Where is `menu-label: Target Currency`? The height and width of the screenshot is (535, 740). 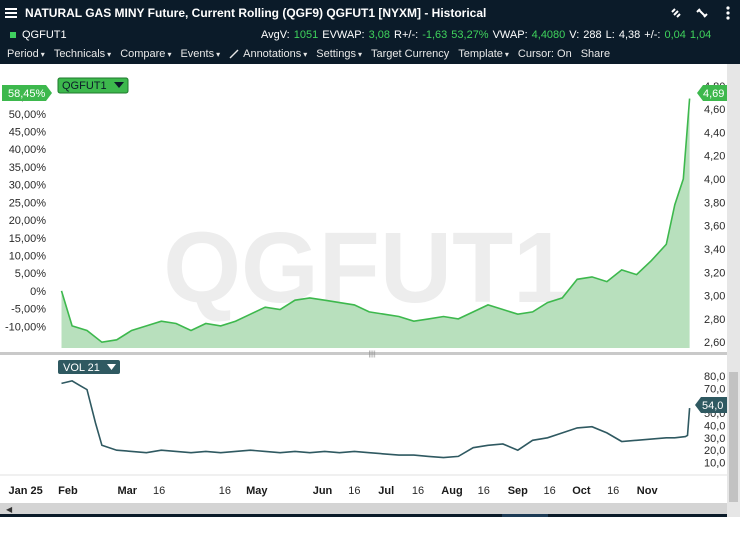 menu-label: Target Currency is located at coordinates (410, 54).